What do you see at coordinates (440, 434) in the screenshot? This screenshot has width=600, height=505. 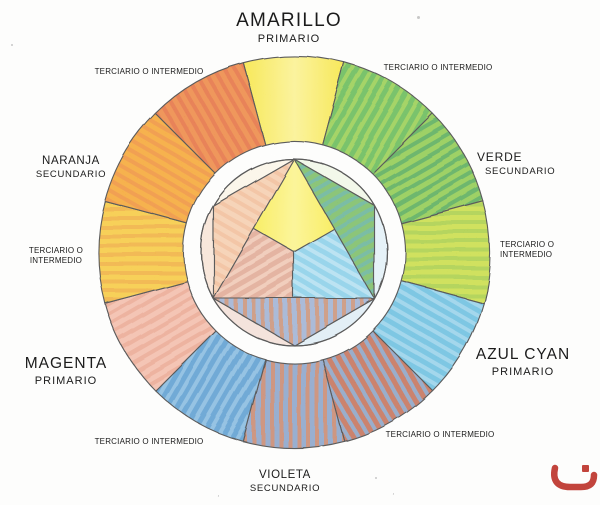 I see `label-tertiary-bottom-right: TERCIARIO O INTERMEDIO` at bounding box center [440, 434].